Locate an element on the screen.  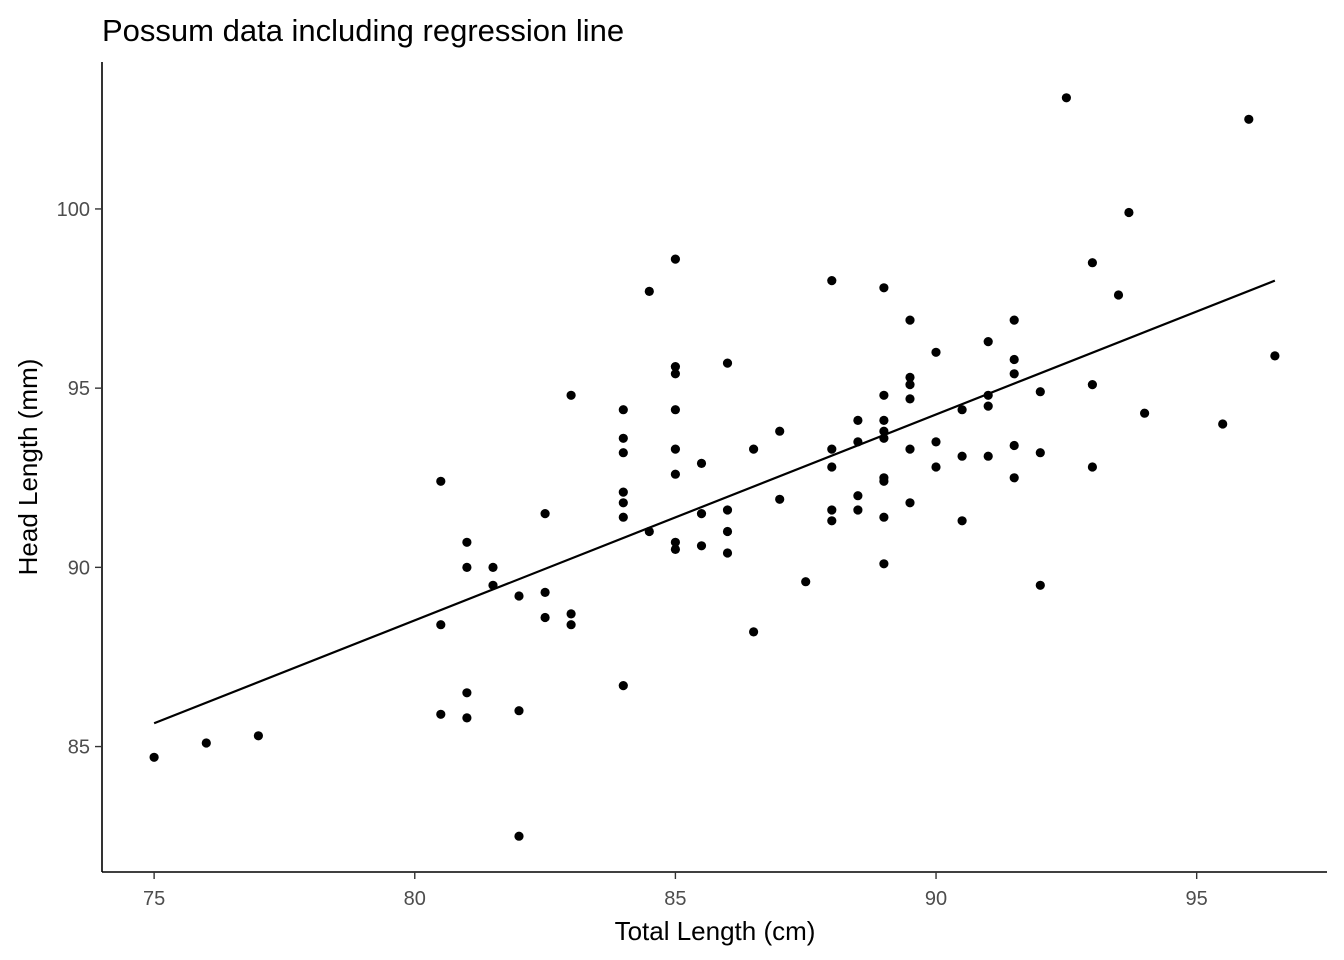
x-tick-label: 90 is located at coordinates (936, 899).